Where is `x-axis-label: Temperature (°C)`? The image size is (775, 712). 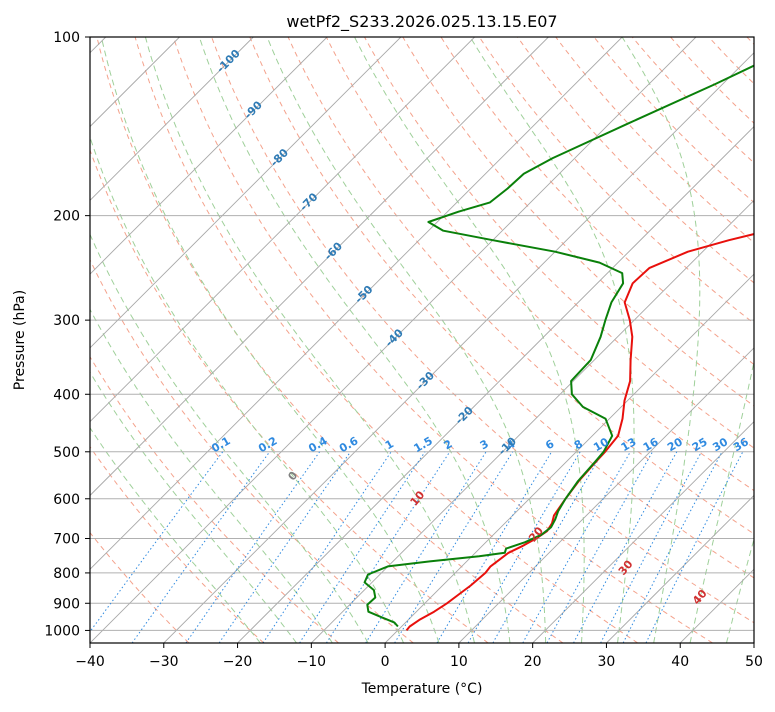 x-axis-label: Temperature (°C) is located at coordinates (422, 689).